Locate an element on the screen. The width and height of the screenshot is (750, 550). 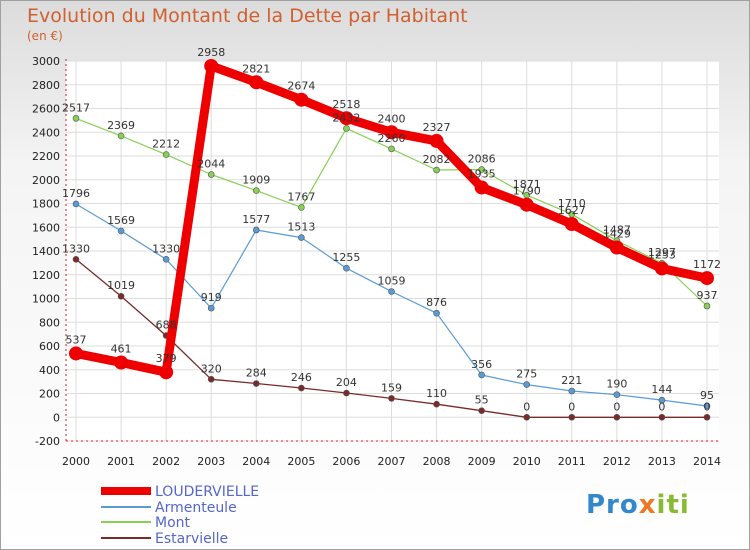
legend-item: LOUDERVIELLE is located at coordinates (231, 492).